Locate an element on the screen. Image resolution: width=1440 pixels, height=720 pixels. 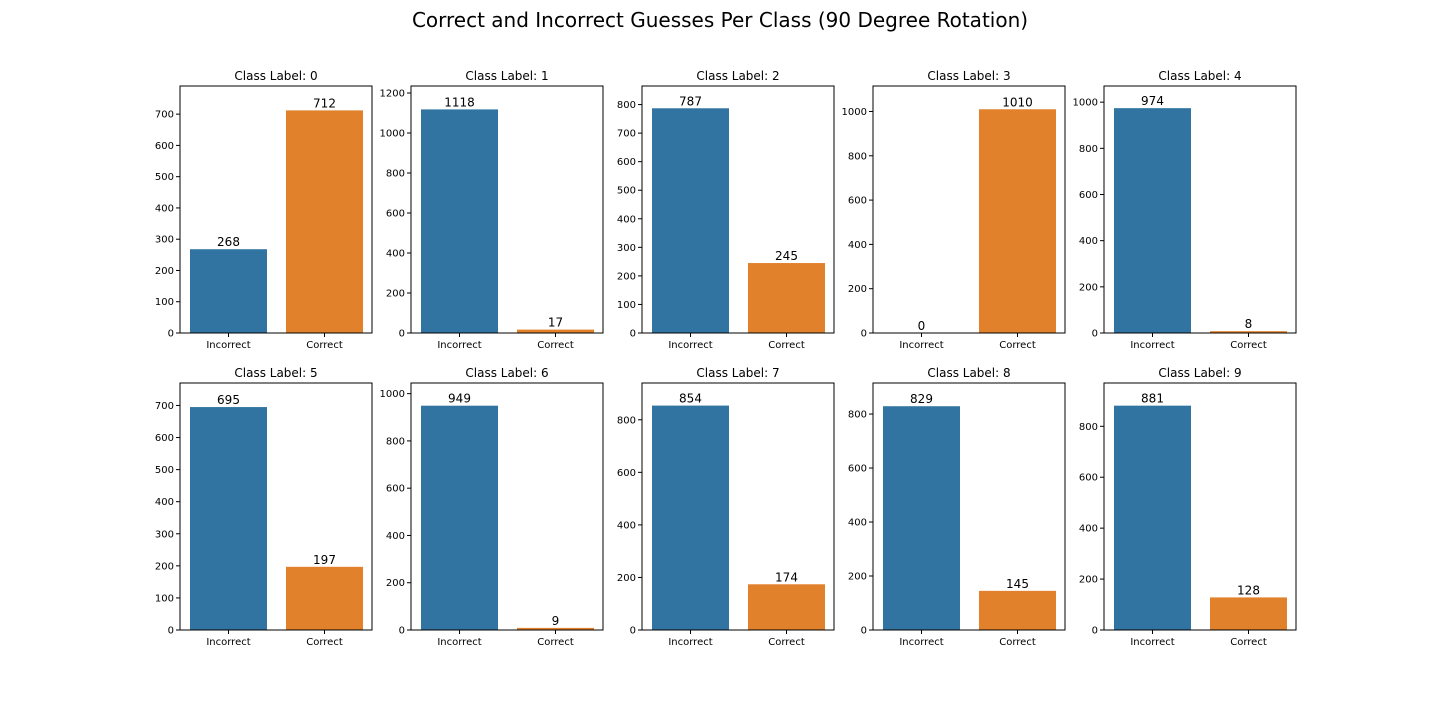
subplot-title: Class Label: 4 is located at coordinates (1199, 76).